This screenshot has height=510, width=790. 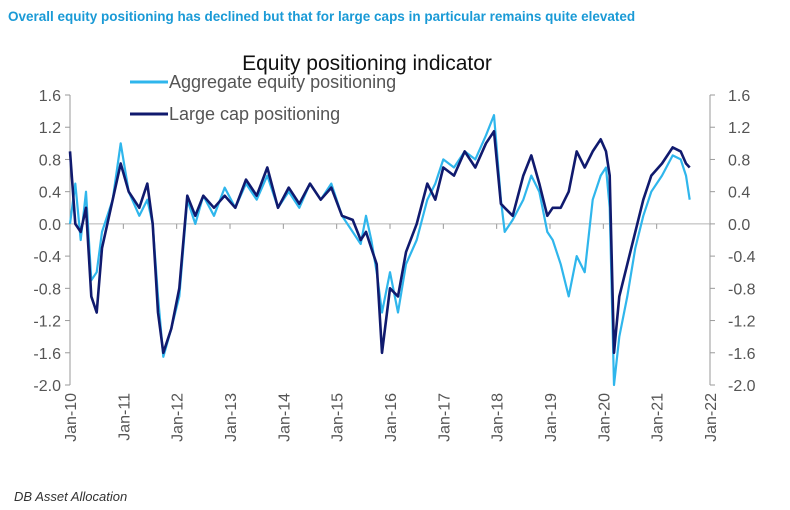 I want to click on y-tick-label-right: 0.0, so click(x=739, y=225).